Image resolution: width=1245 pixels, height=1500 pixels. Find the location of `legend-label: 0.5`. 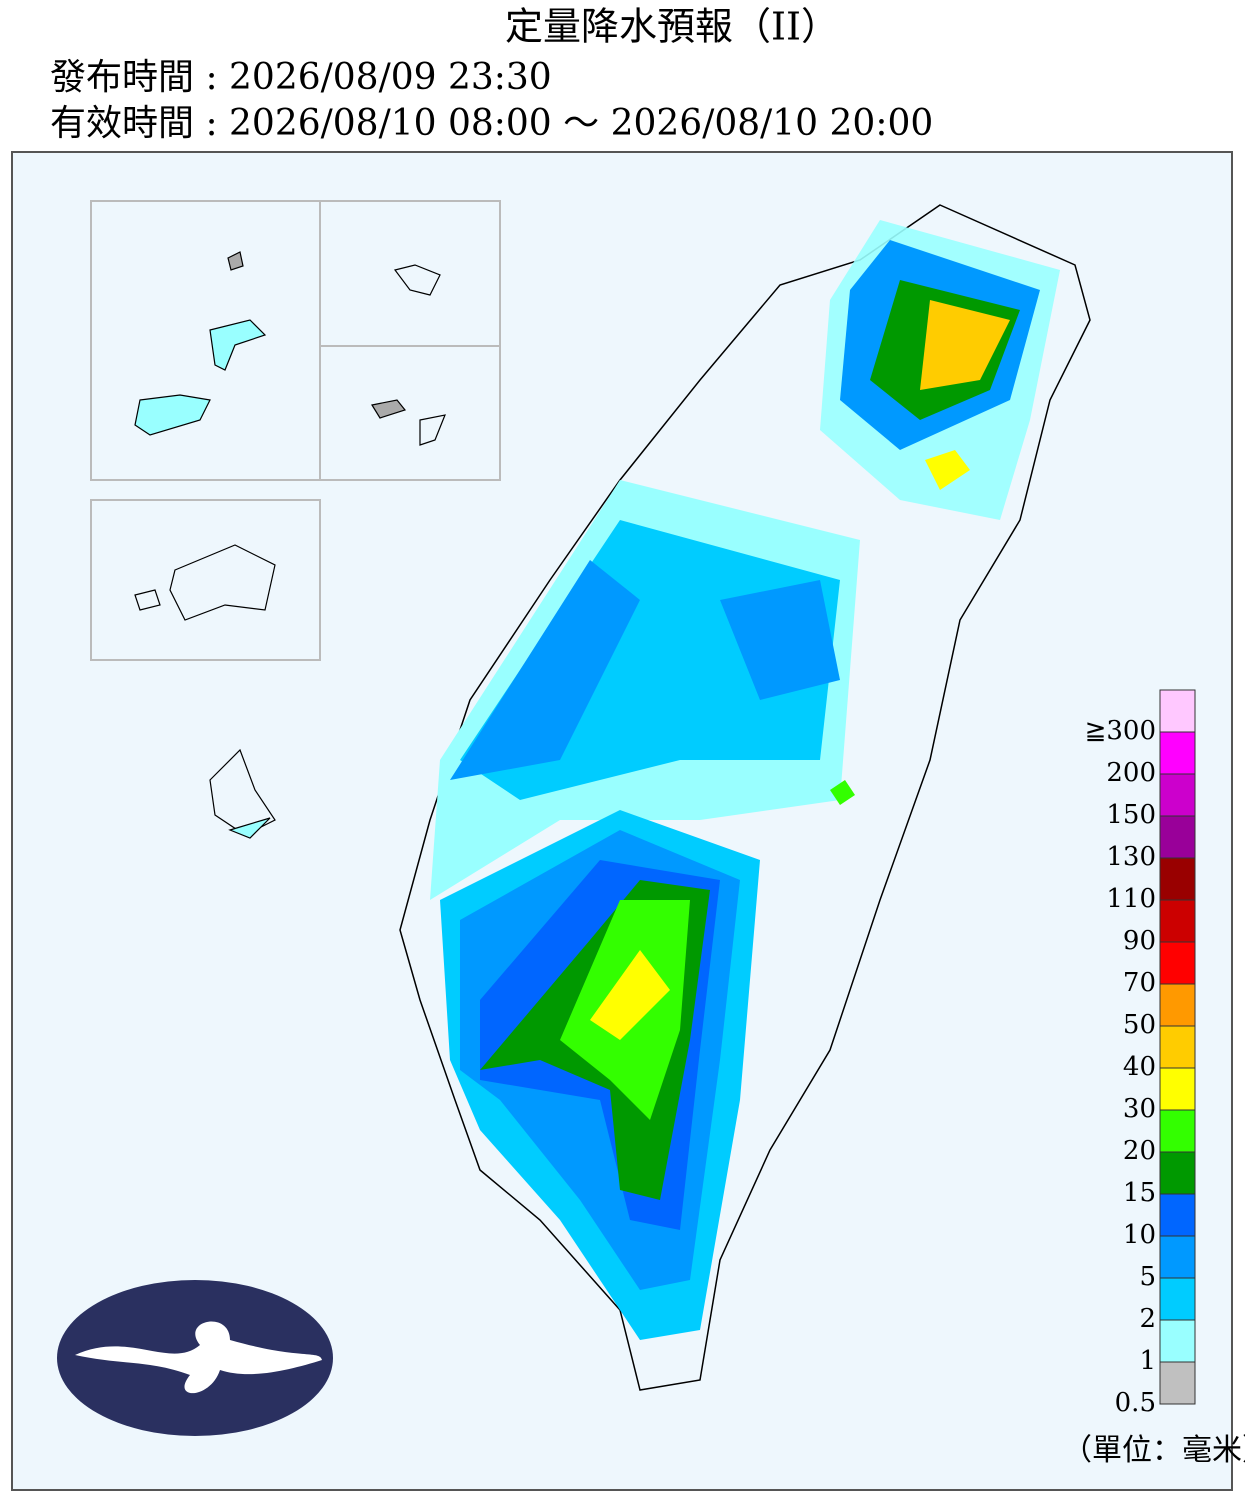

legend-label: 0.5 is located at coordinates (1135, 1403).